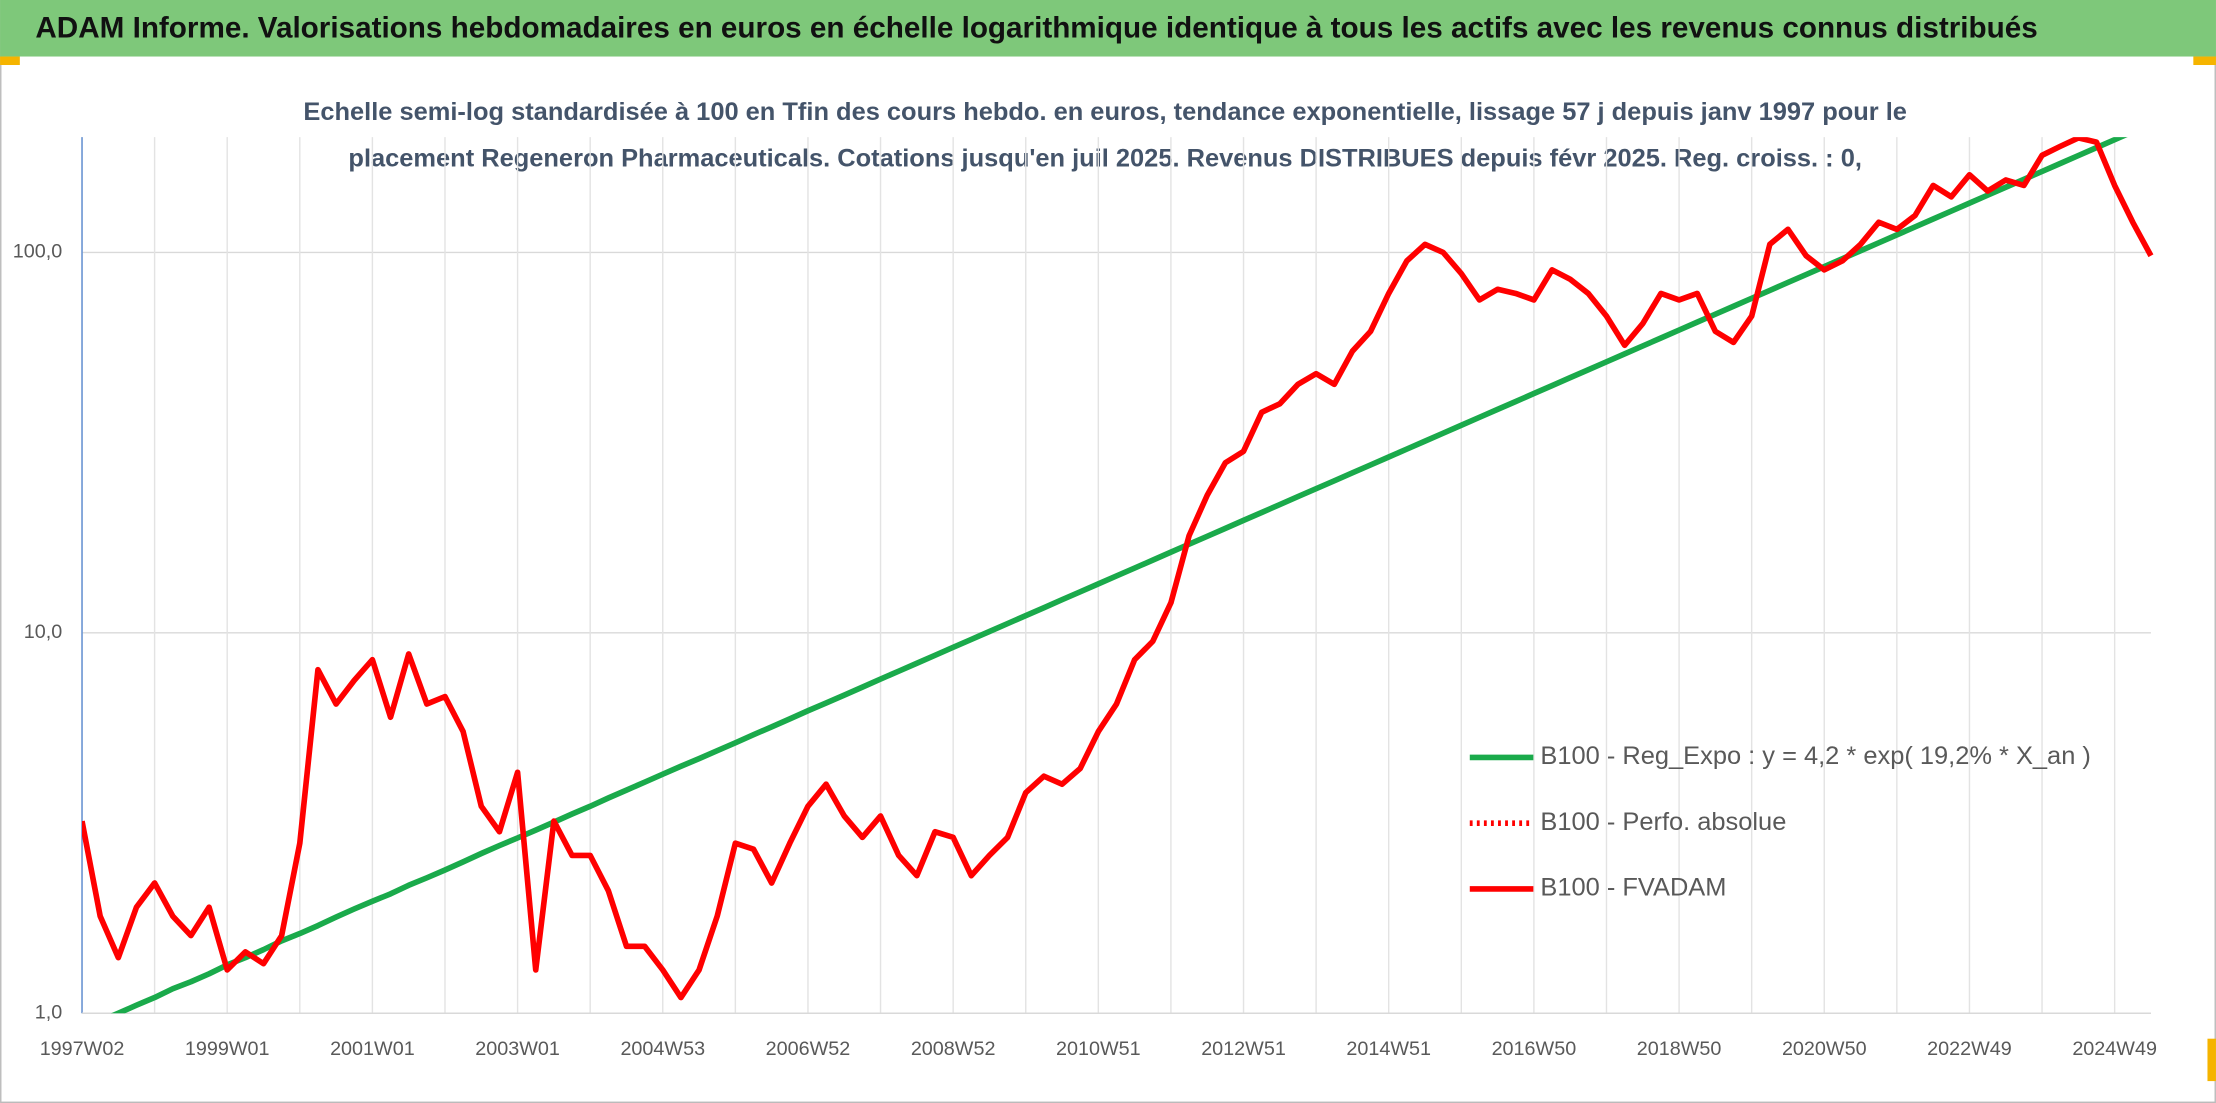 The height and width of the screenshot is (1103, 2216). What do you see at coordinates (2114, 1049) in the screenshot?
I see `x-tick-label: 2024W49` at bounding box center [2114, 1049].